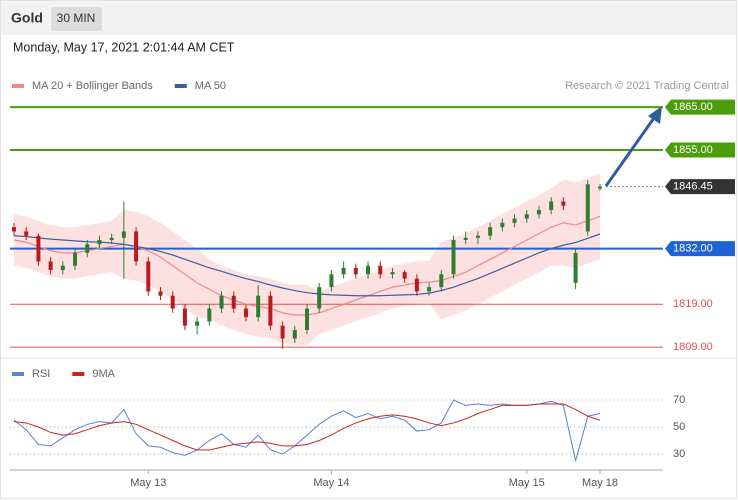  I want to click on y-tick-label: 50, so click(679, 427).